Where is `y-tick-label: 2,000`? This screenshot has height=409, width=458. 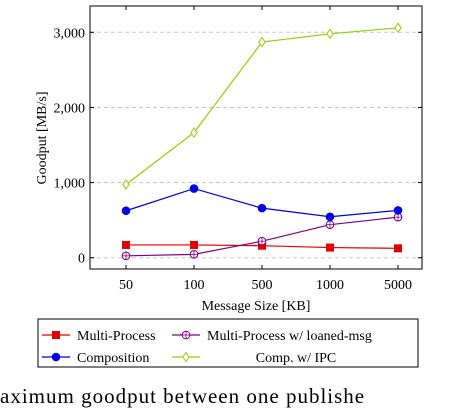 y-tick-label: 2,000 is located at coordinates (70, 108).